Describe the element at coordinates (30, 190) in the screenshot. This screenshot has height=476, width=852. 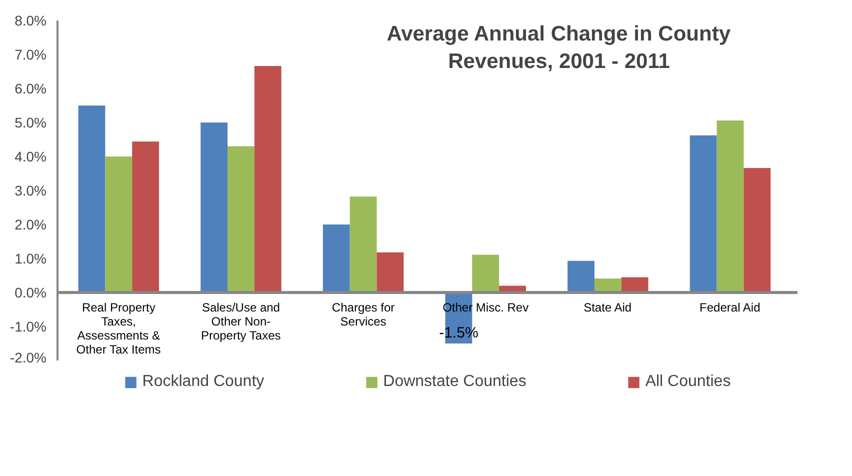
I see `y-tick-label: 3.0%` at that location.